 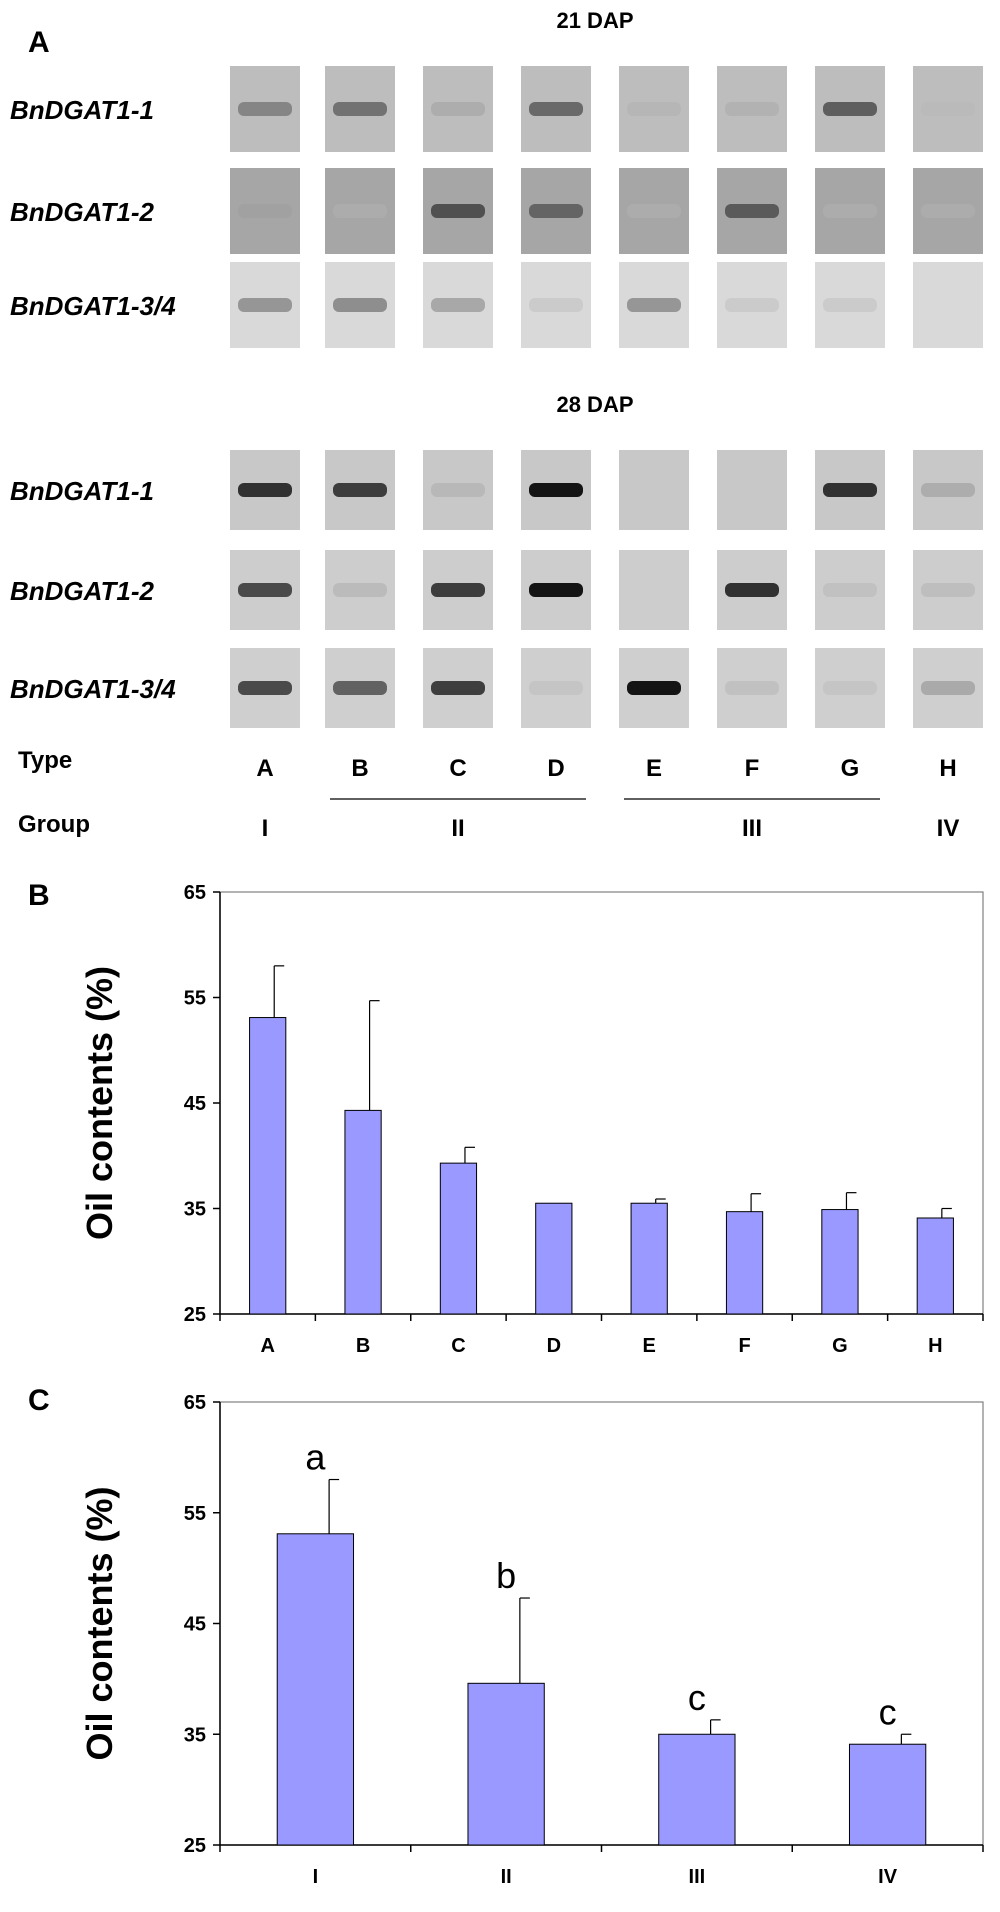 I want to click on bar-e, so click(x=649, y=1258).